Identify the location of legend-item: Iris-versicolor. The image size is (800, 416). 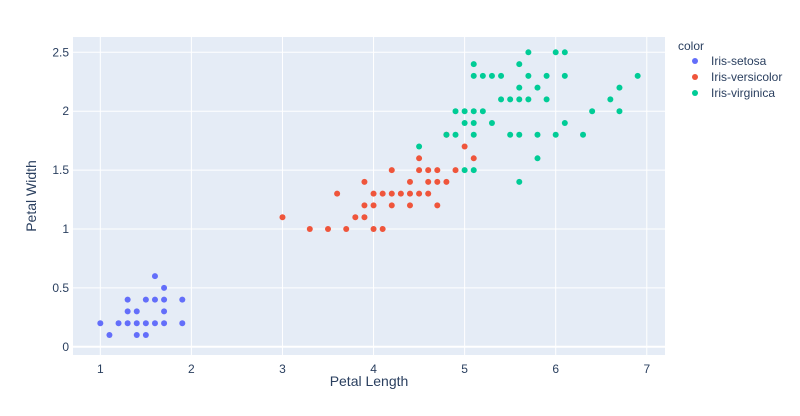
(737, 77).